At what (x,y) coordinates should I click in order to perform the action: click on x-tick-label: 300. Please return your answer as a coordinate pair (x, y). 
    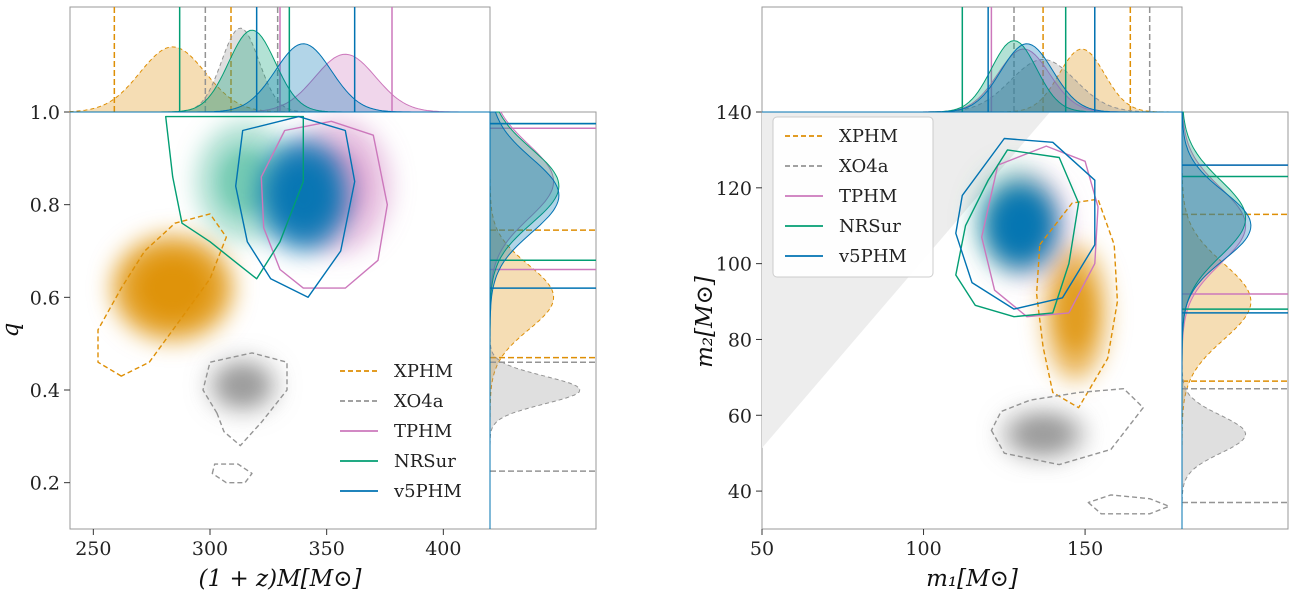
    Looking at the image, I should click on (210, 549).